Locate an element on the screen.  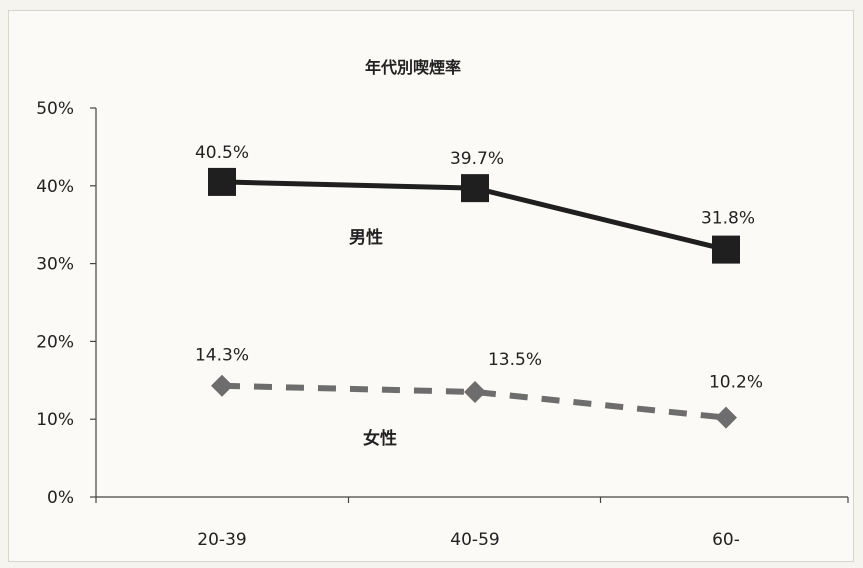
y-tick-label: 0% is located at coordinates (60, 498).